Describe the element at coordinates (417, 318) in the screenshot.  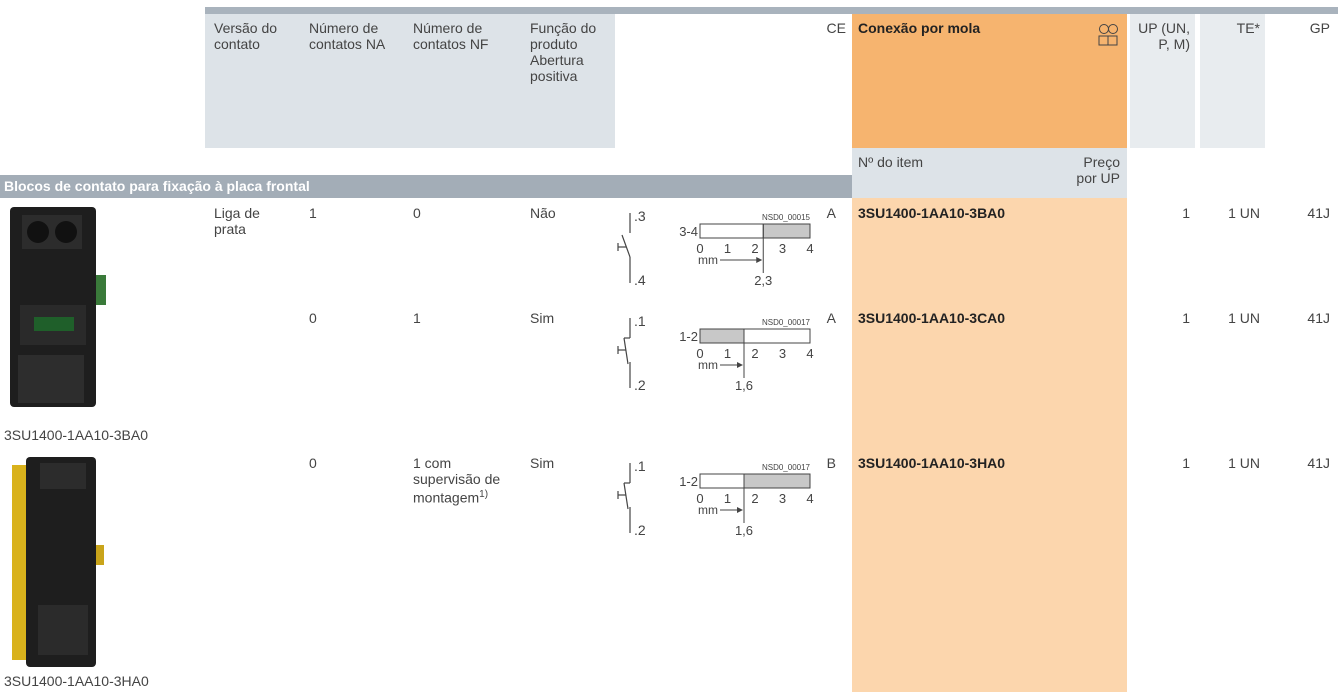
I see `nf-count: 1` at that location.